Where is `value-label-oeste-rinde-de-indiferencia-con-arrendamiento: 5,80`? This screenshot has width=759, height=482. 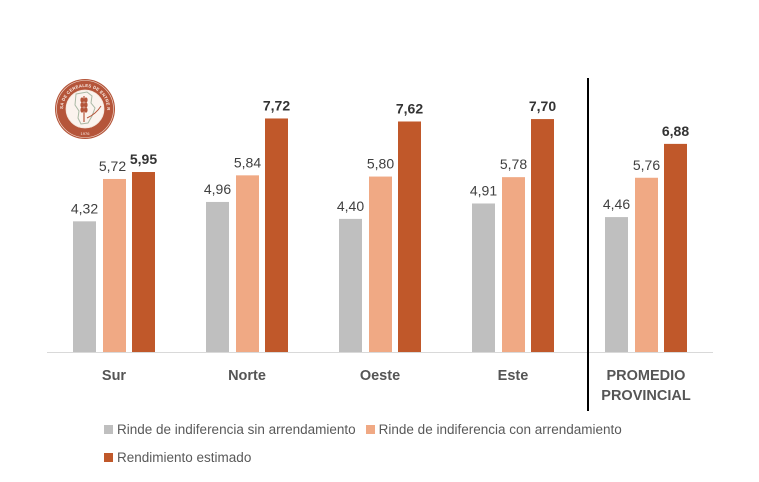
value-label-oeste-rinde-de-indiferencia-con-arrendamiento: 5,80 is located at coordinates (380, 164).